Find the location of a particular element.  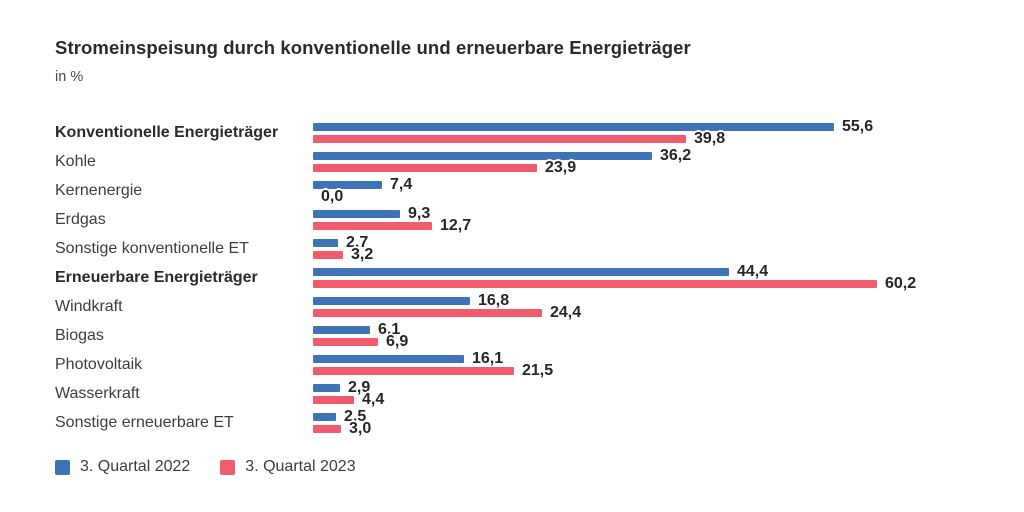

chart-legend: 3. Quartal 2022 3. Quartal 2023 is located at coordinates (539, 467).